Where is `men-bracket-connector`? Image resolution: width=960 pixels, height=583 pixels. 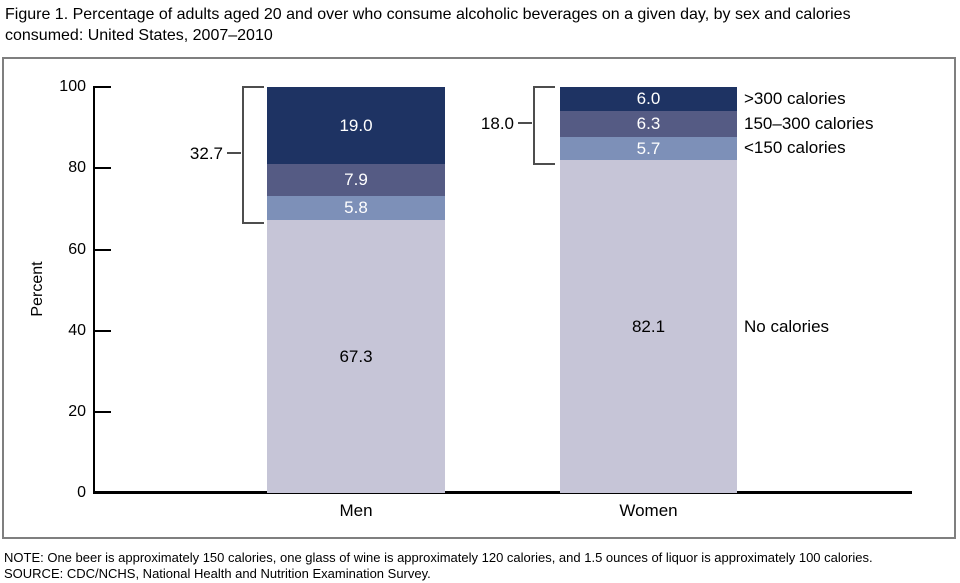
men-bracket-connector is located at coordinates (234, 153).